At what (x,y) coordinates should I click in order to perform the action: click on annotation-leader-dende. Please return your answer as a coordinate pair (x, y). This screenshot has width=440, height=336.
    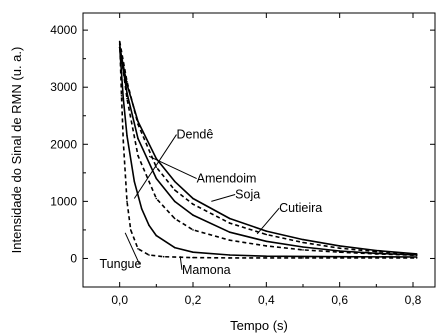
    Looking at the image, I should click on (155, 166).